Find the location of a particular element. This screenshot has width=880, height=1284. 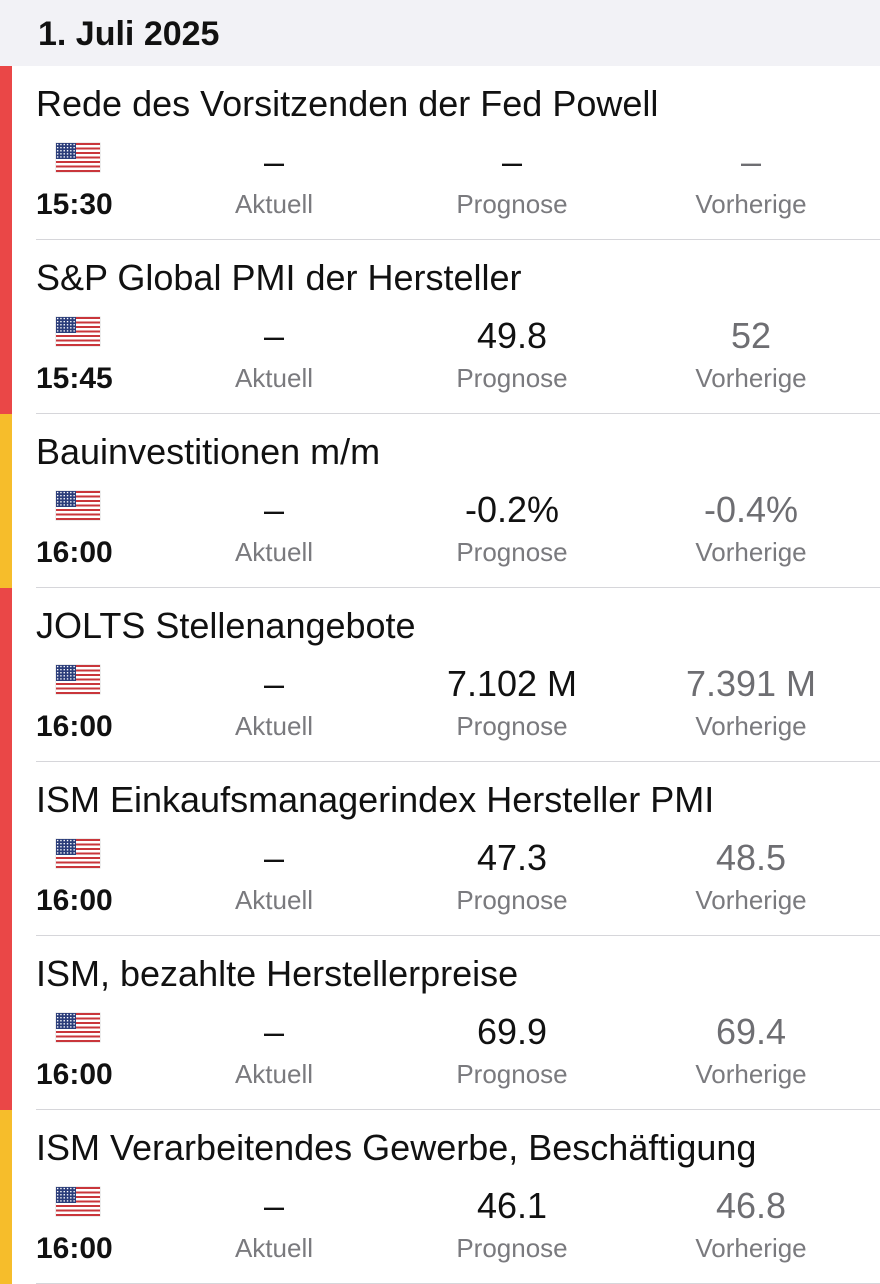

event-title: Rede des Vorsitzenden der Fed Powell is located at coordinates (347, 103).